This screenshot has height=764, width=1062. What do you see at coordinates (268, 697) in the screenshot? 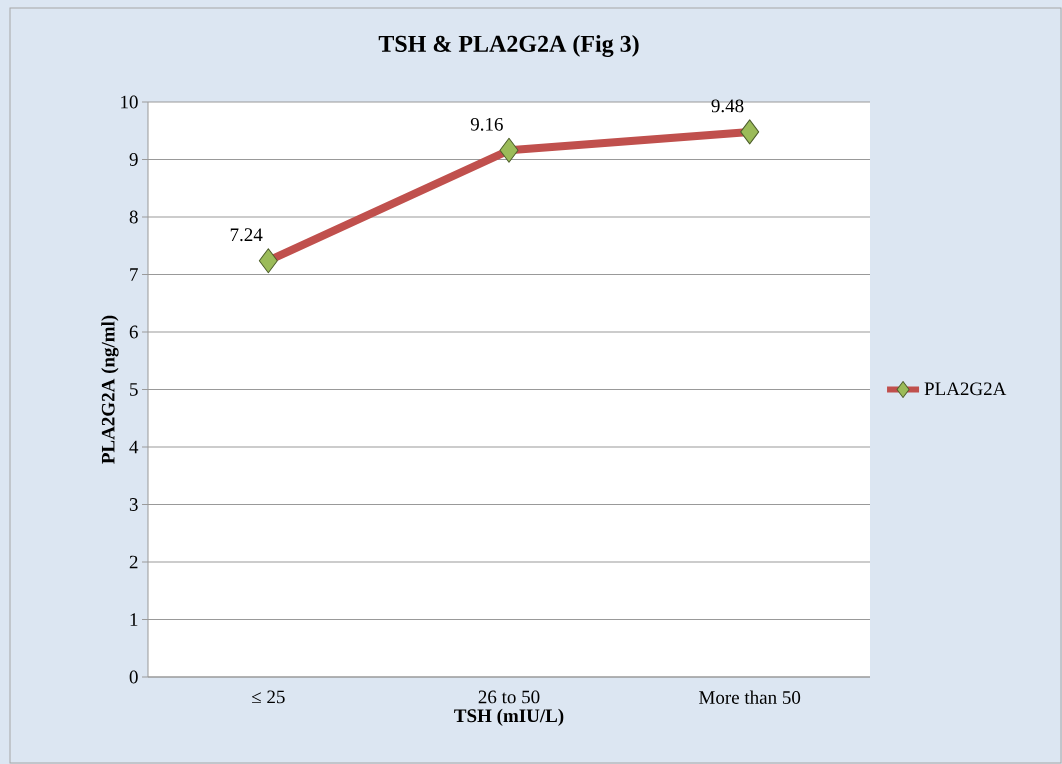
I see `x-tick-label: ≤ 25` at bounding box center [268, 697].